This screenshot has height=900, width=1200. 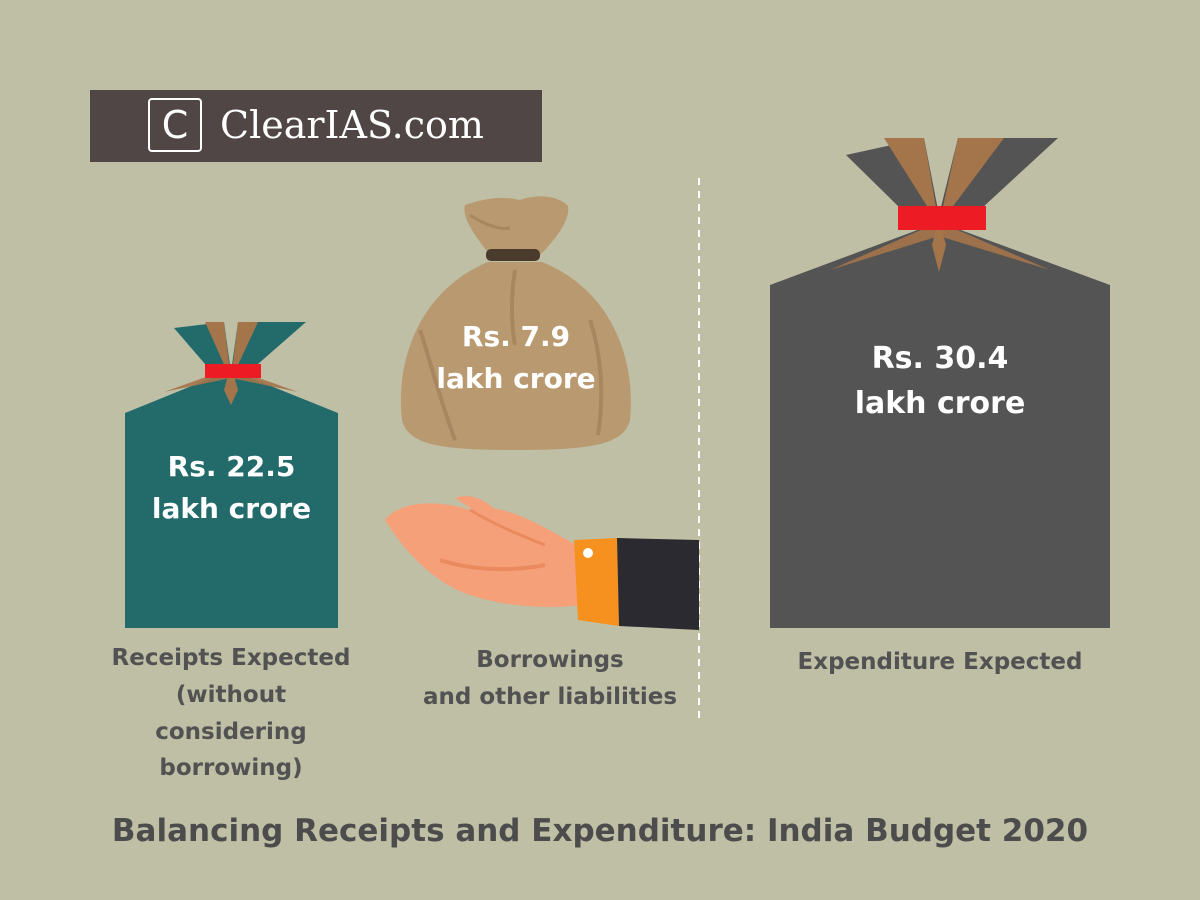 I want to click on expenditure-caption: Expenditure Expected, so click(x=940, y=662).